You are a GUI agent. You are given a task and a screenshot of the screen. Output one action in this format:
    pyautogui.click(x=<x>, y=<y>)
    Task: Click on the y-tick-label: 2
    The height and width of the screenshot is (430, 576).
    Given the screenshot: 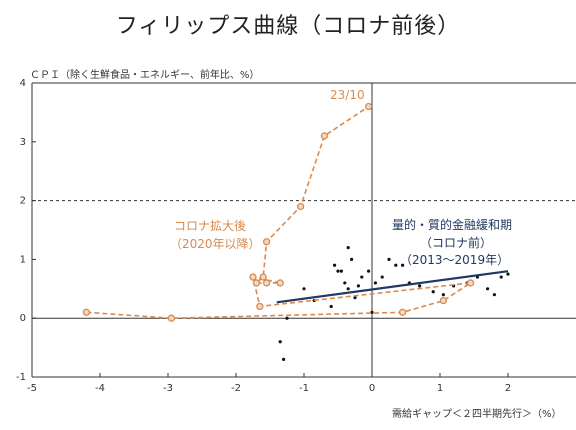 What is the action you would take?
    pyautogui.click(x=23, y=201)
    